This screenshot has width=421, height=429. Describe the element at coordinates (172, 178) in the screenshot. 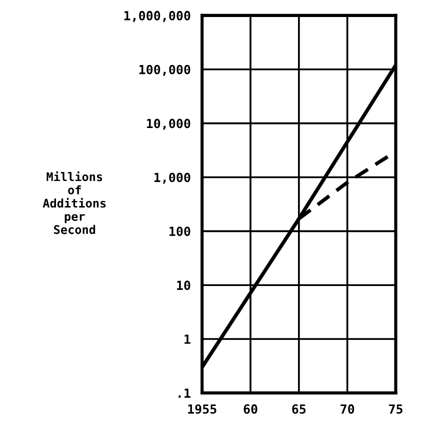

I see `y-tick-label: 1,000` at that location.